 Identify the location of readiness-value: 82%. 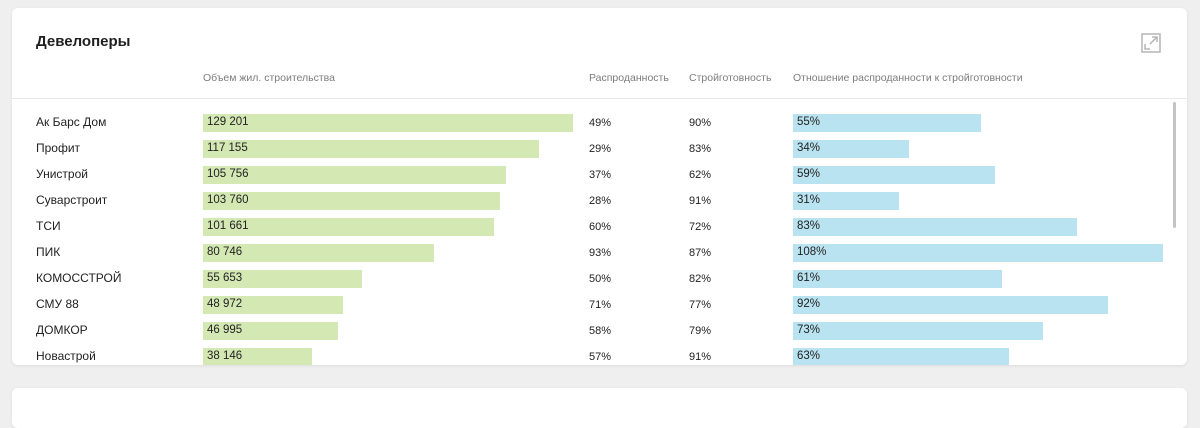
(700, 279).